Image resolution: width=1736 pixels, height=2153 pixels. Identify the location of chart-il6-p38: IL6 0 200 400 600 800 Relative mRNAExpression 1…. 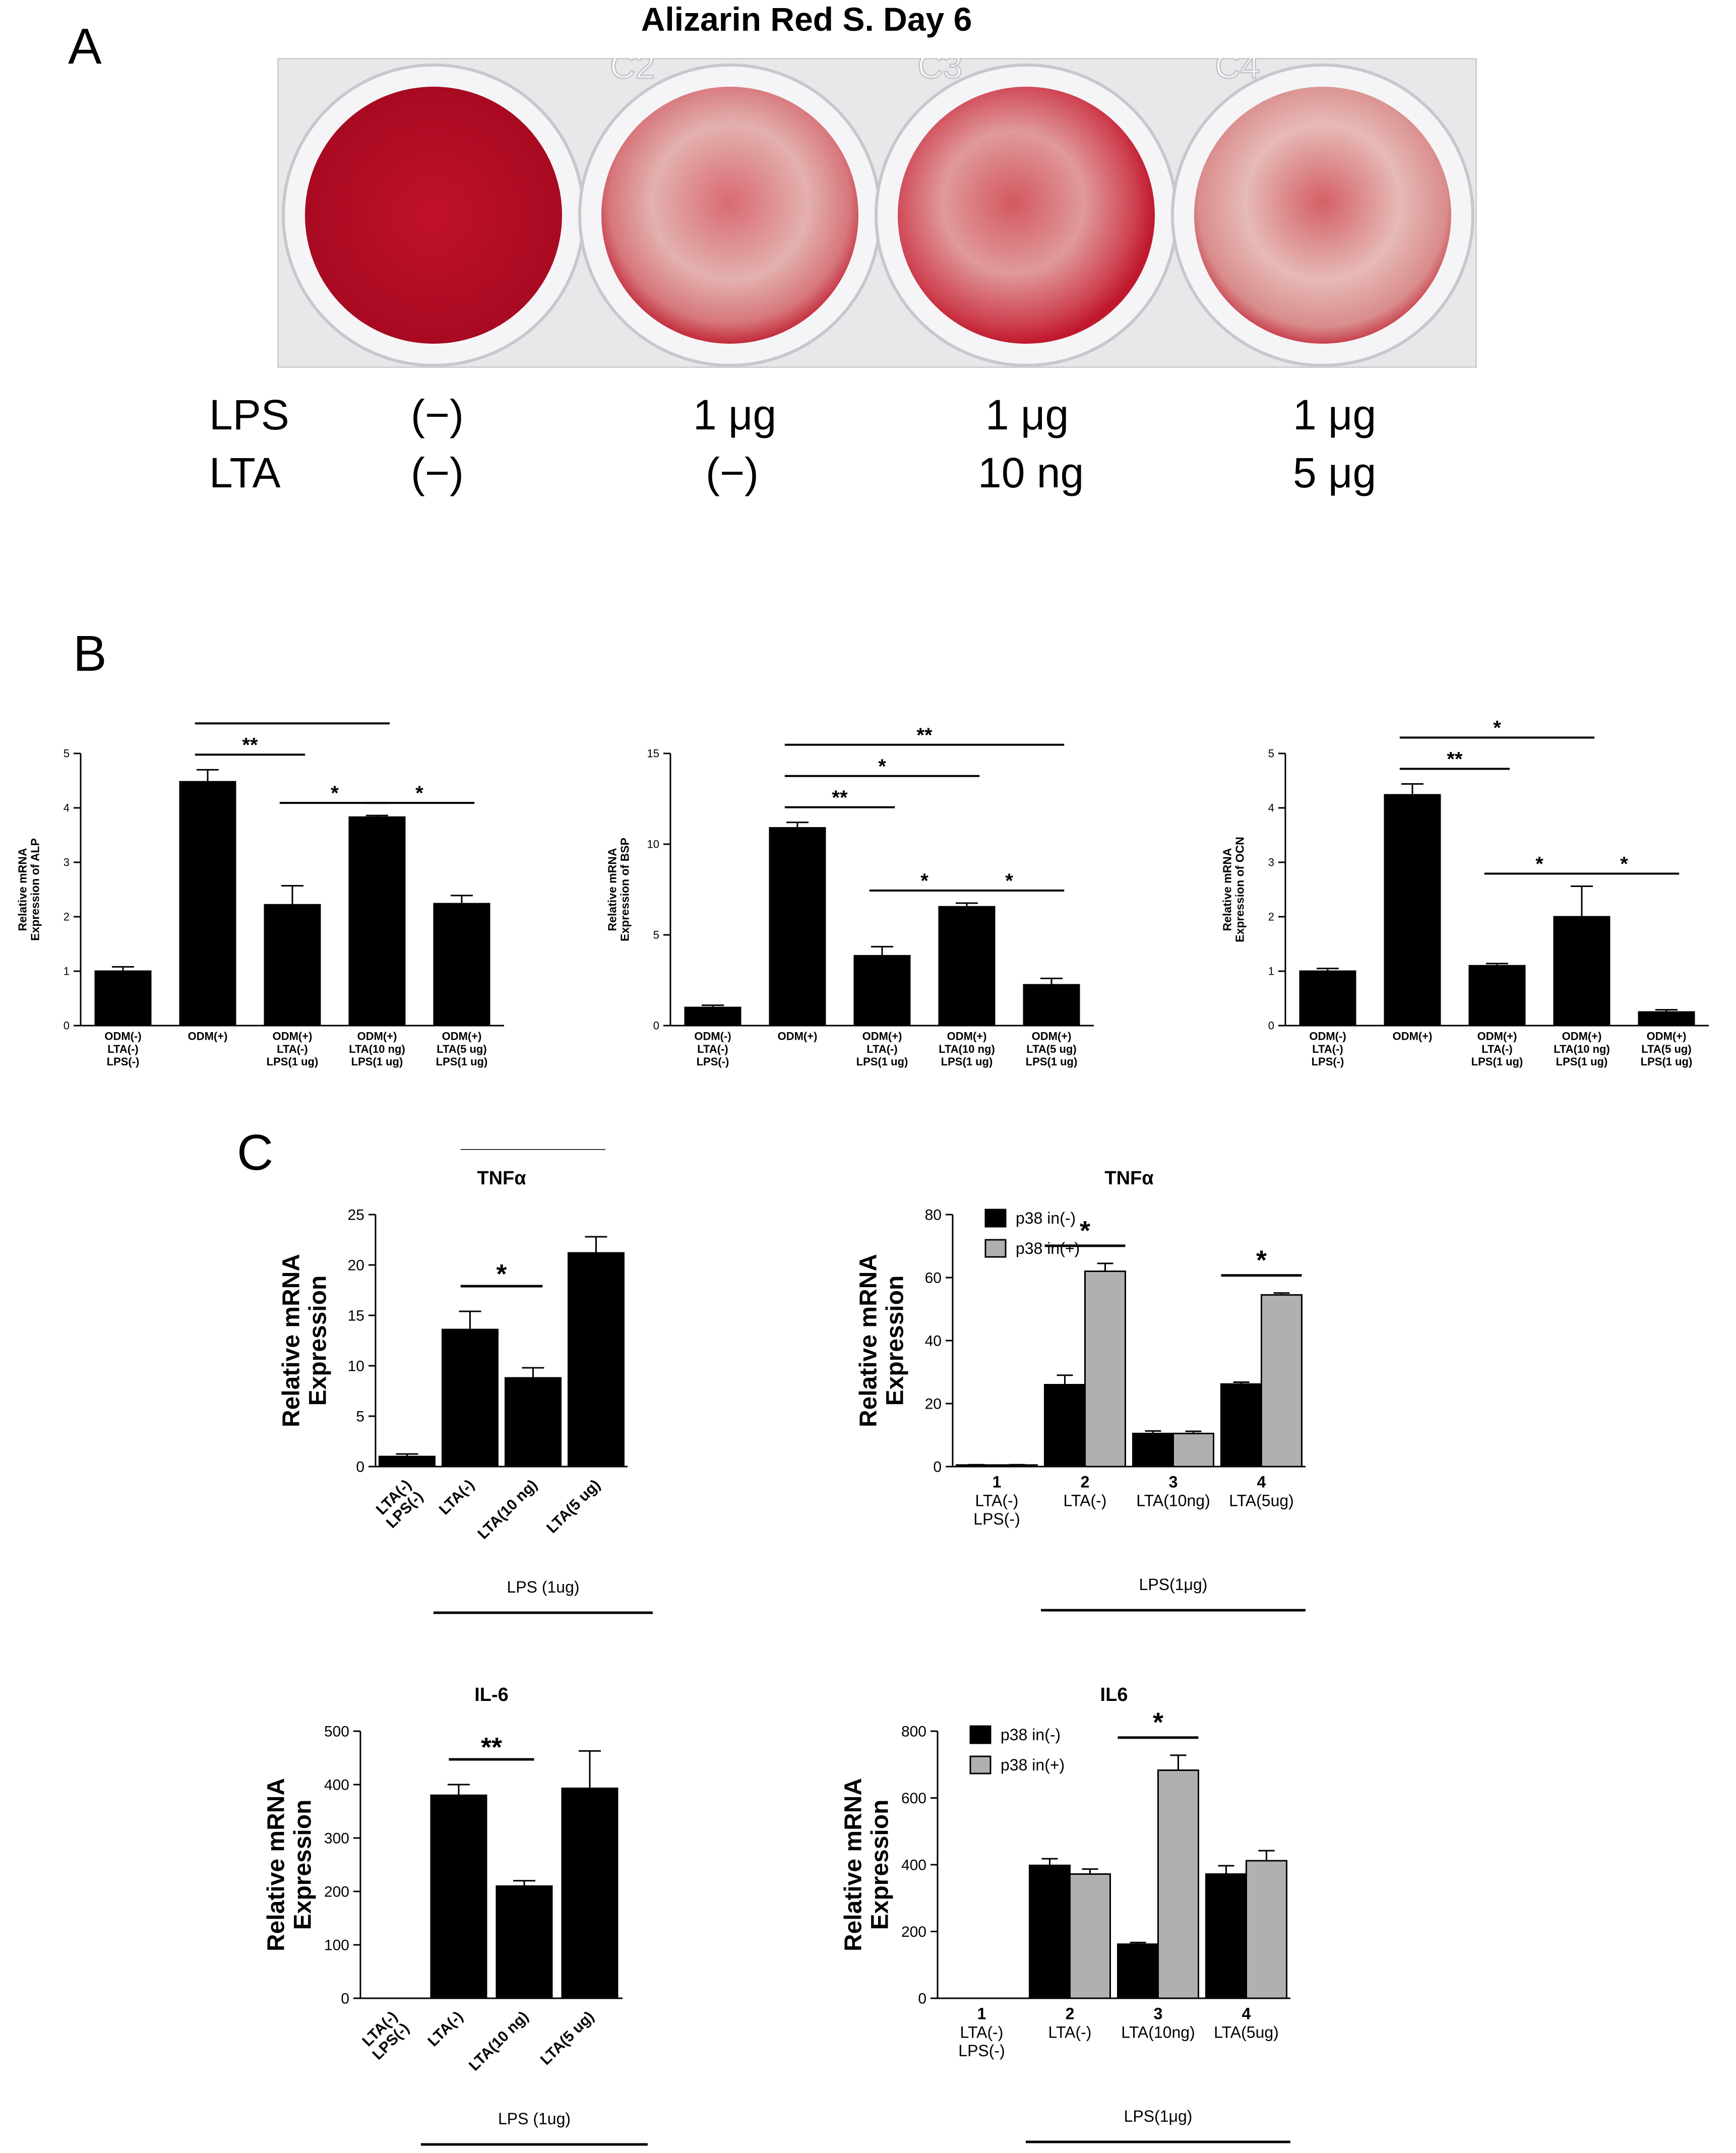
(1065, 1913).